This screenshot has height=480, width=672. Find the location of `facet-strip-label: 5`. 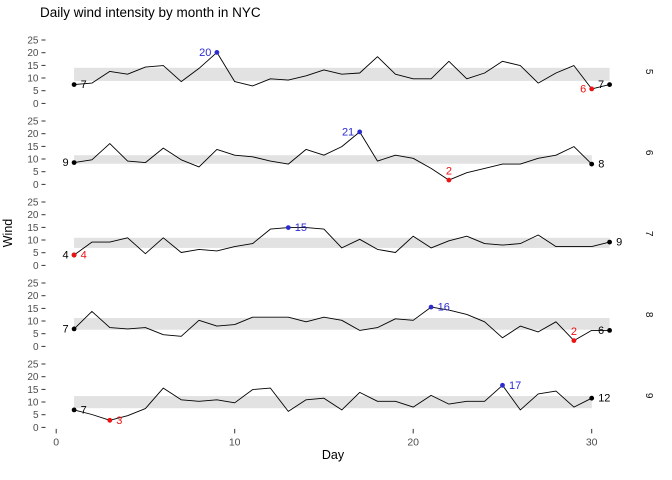

facet-strip-label: 5 is located at coordinates (648, 72).